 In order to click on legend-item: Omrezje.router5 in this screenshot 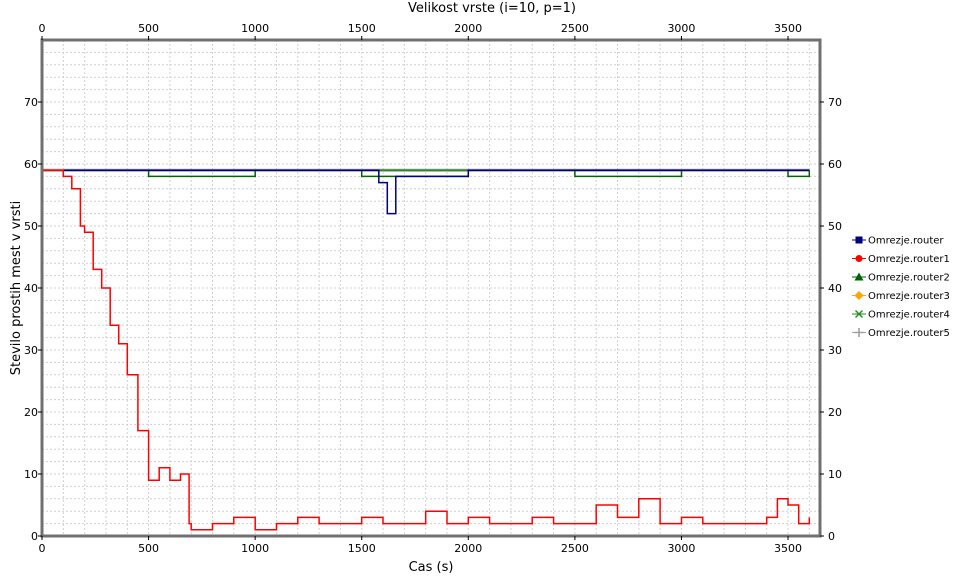, I will do `click(901, 333)`.